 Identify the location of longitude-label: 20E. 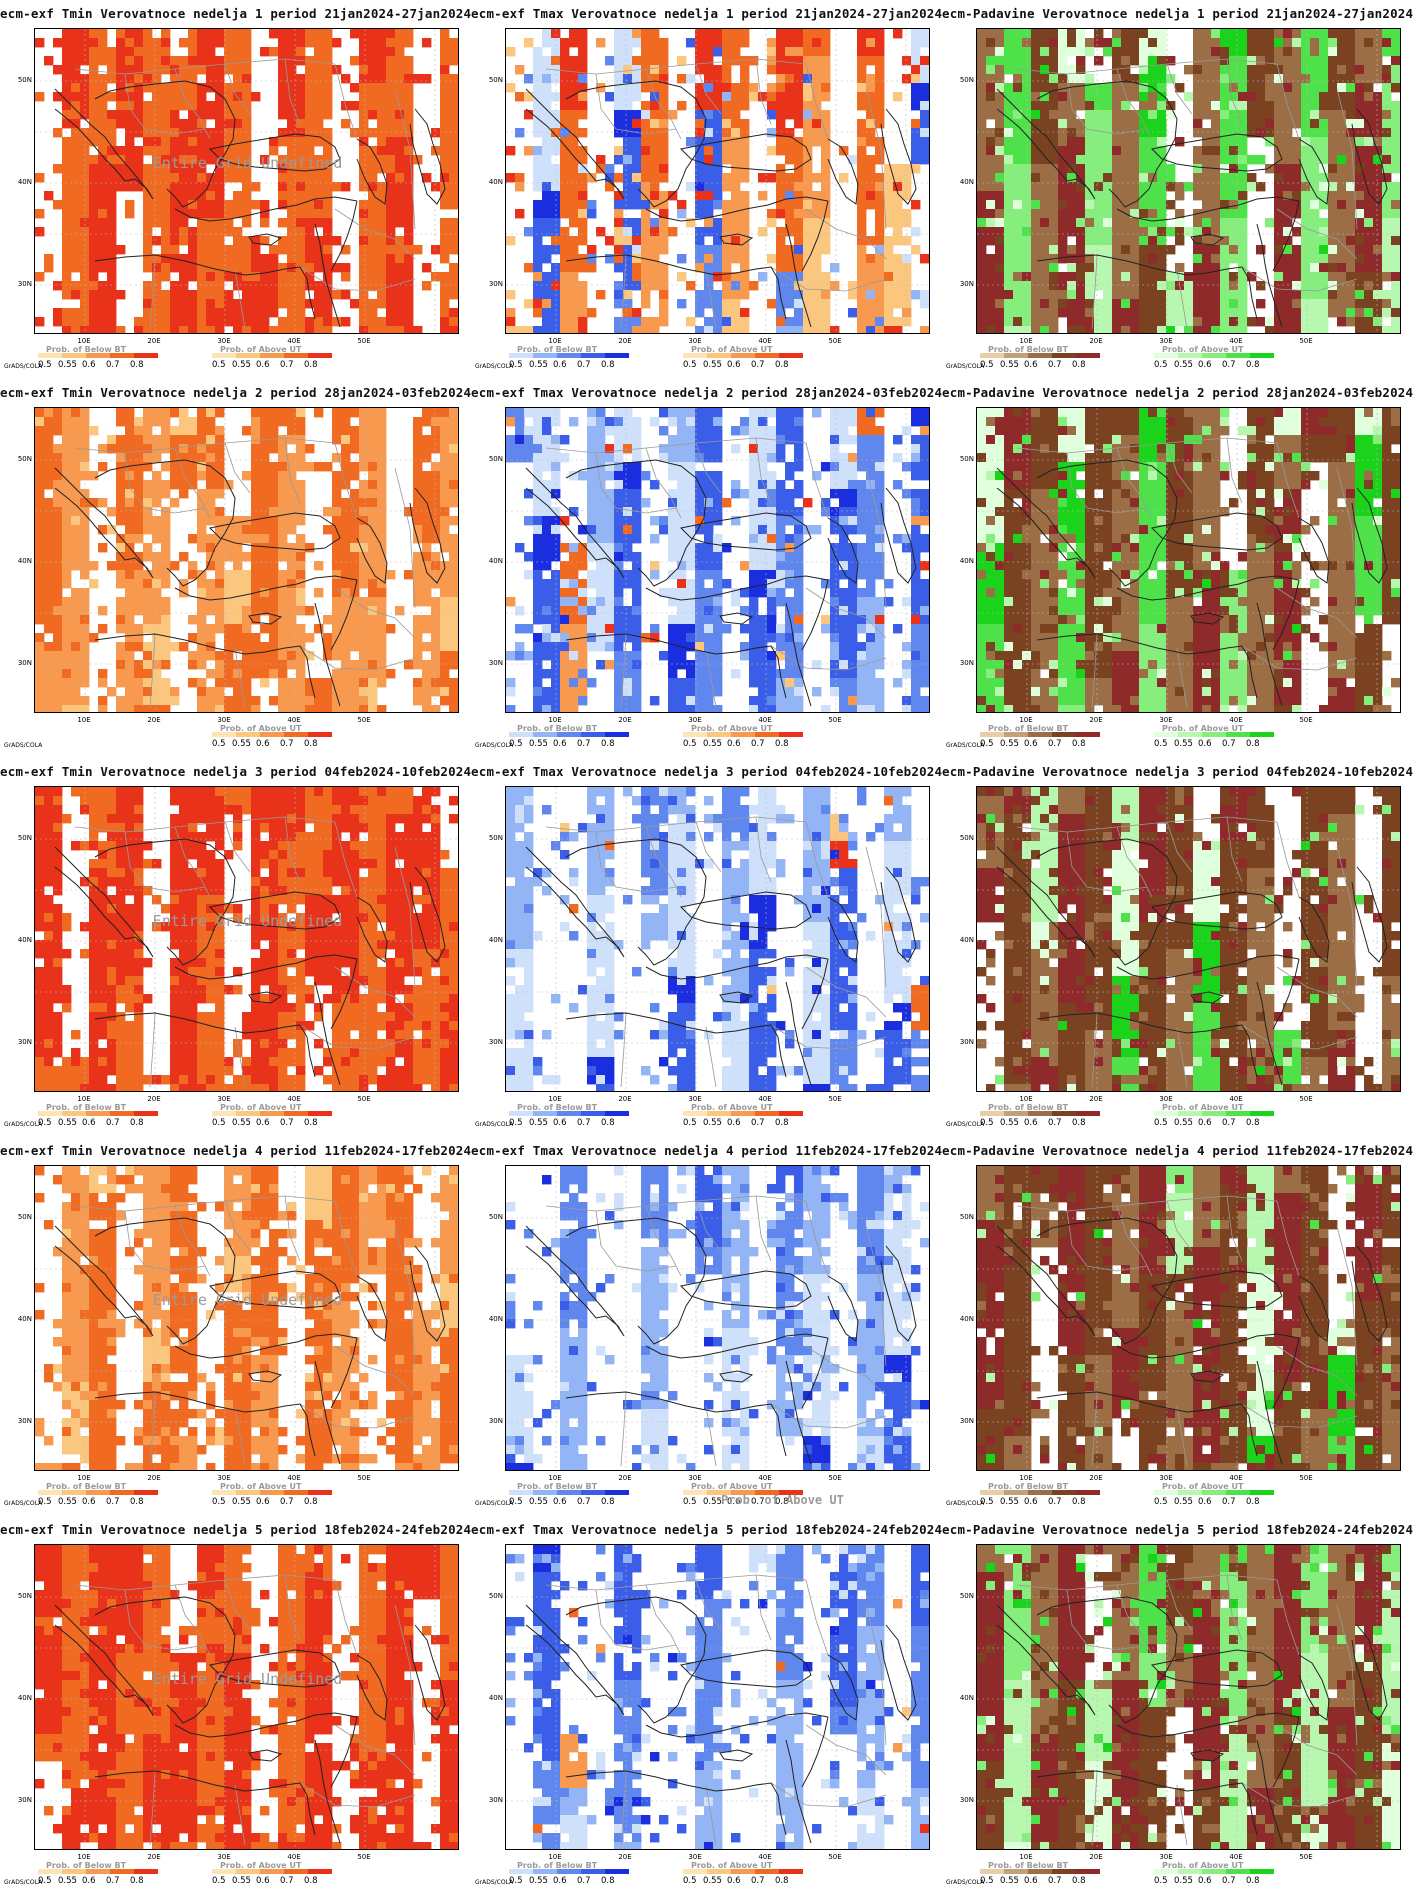
(154, 1857).